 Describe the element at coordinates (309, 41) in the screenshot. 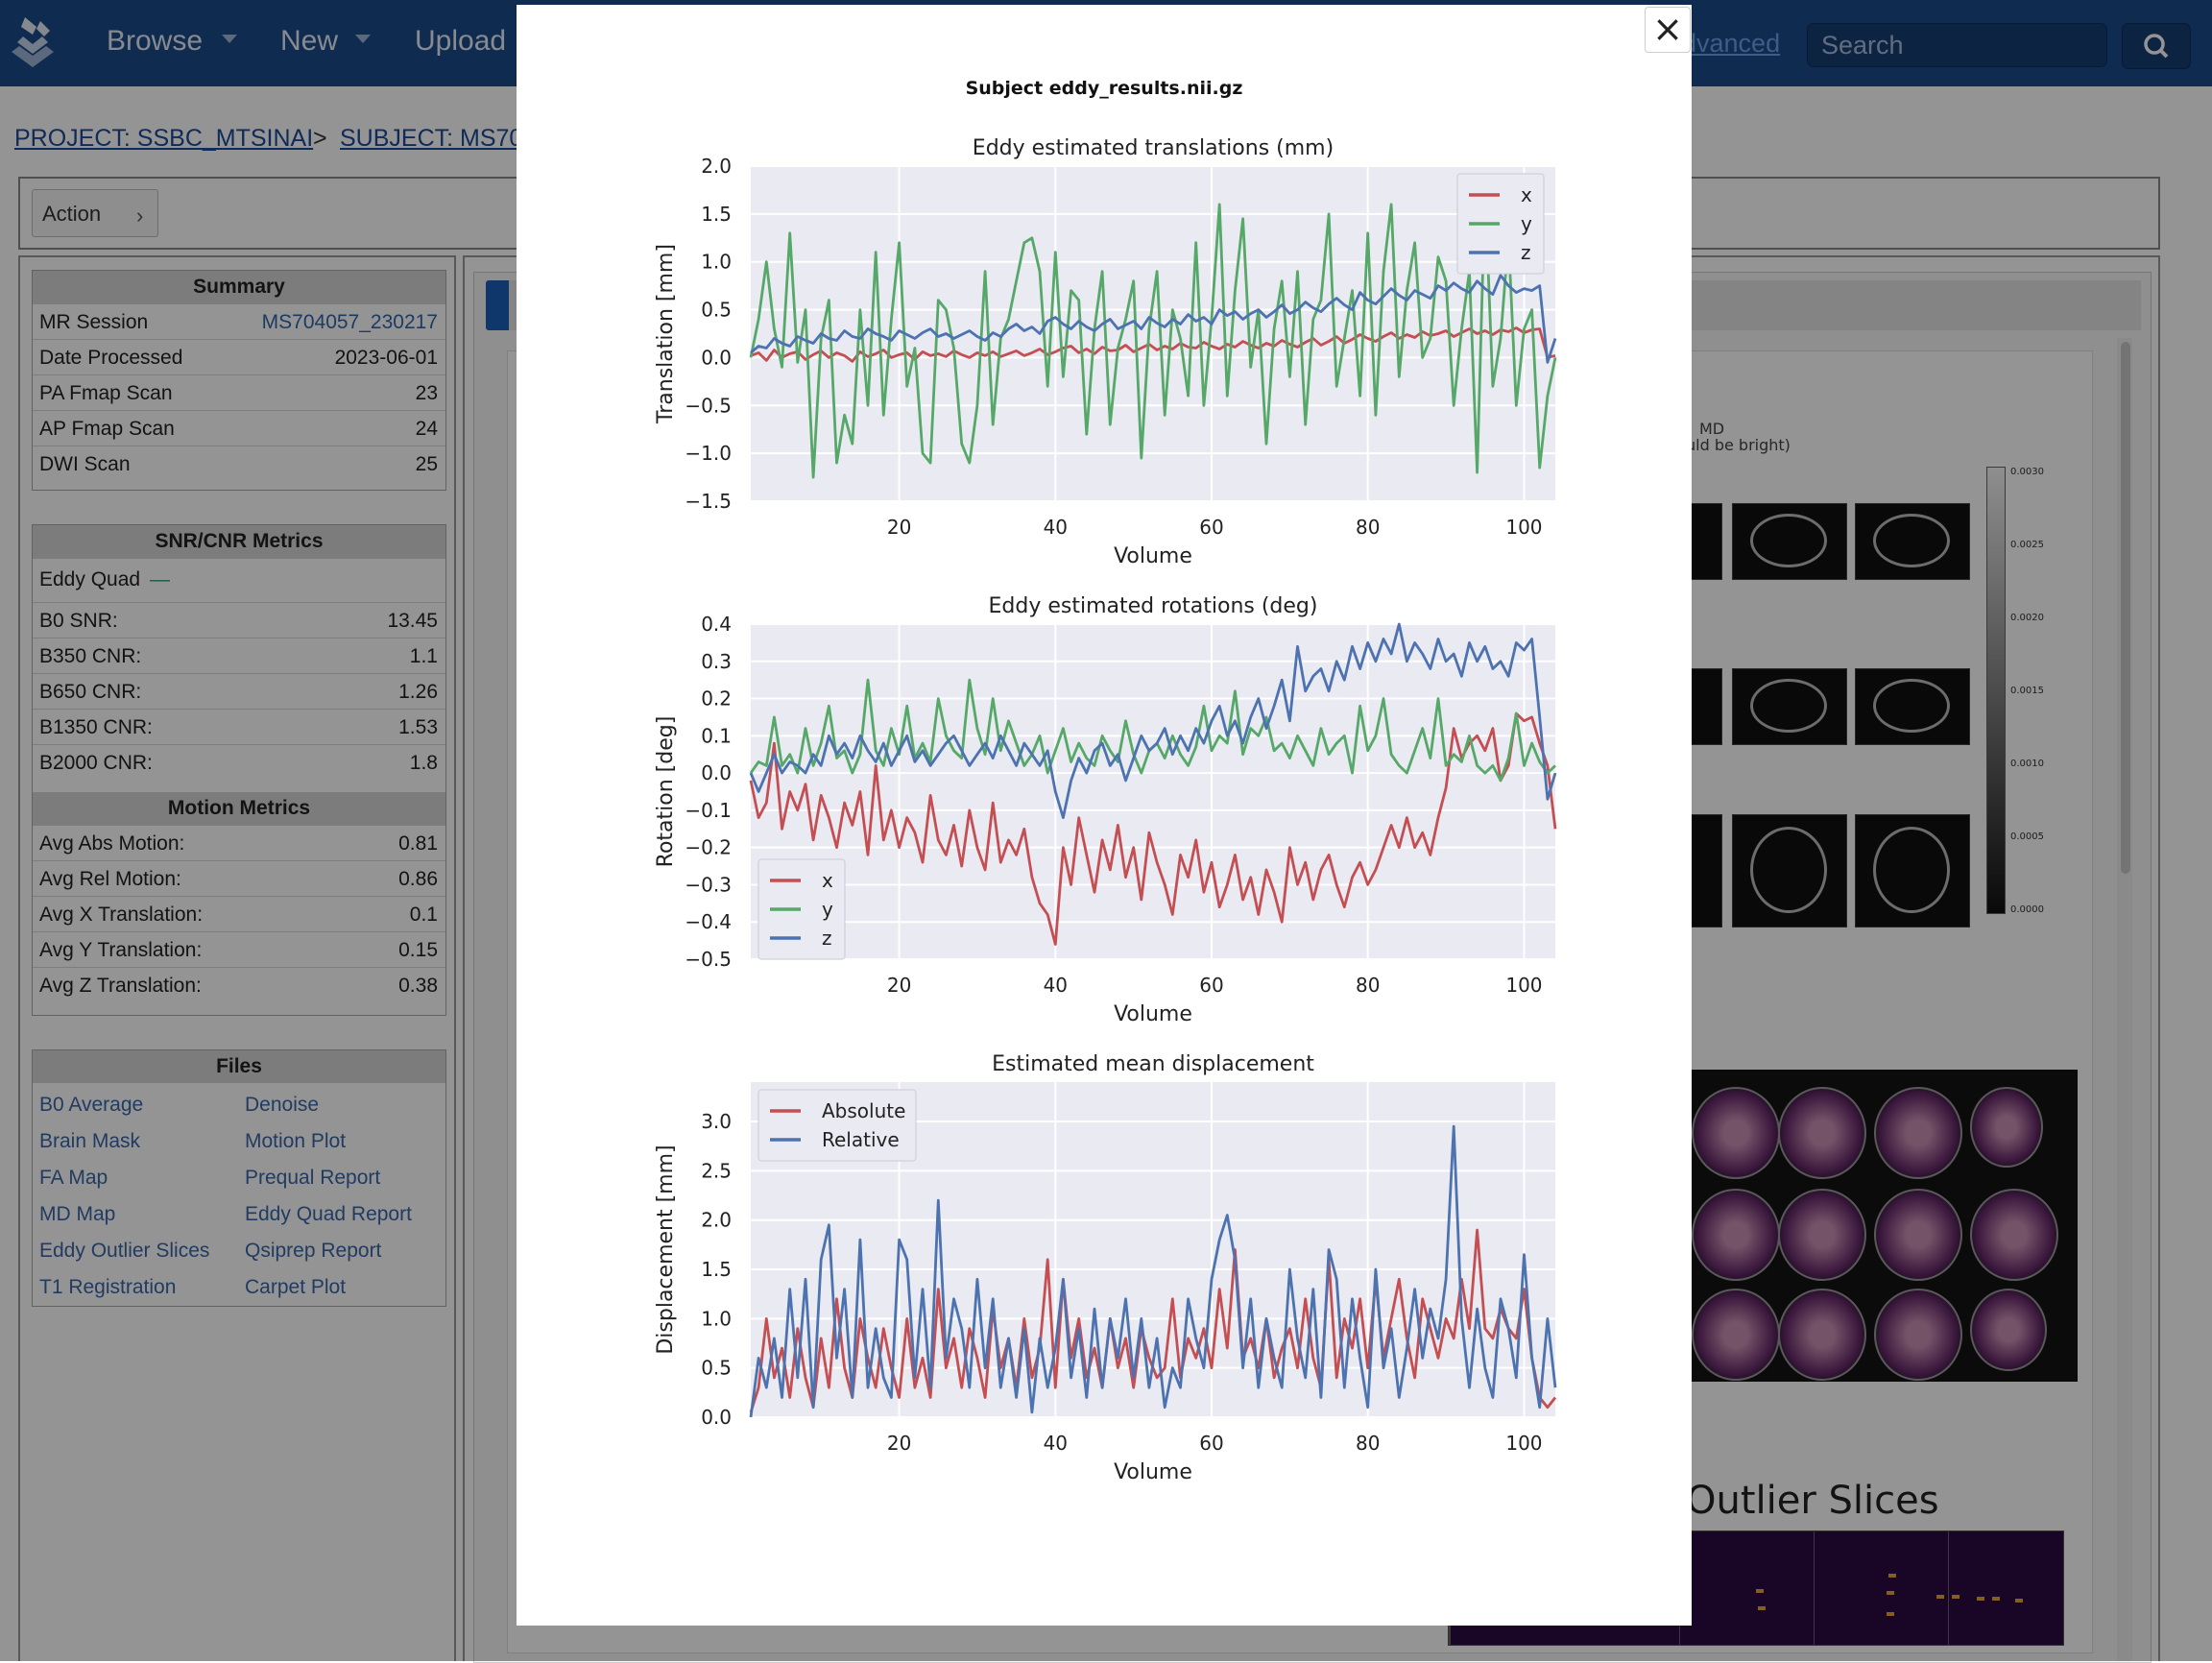

I see `nav-new: New` at that location.